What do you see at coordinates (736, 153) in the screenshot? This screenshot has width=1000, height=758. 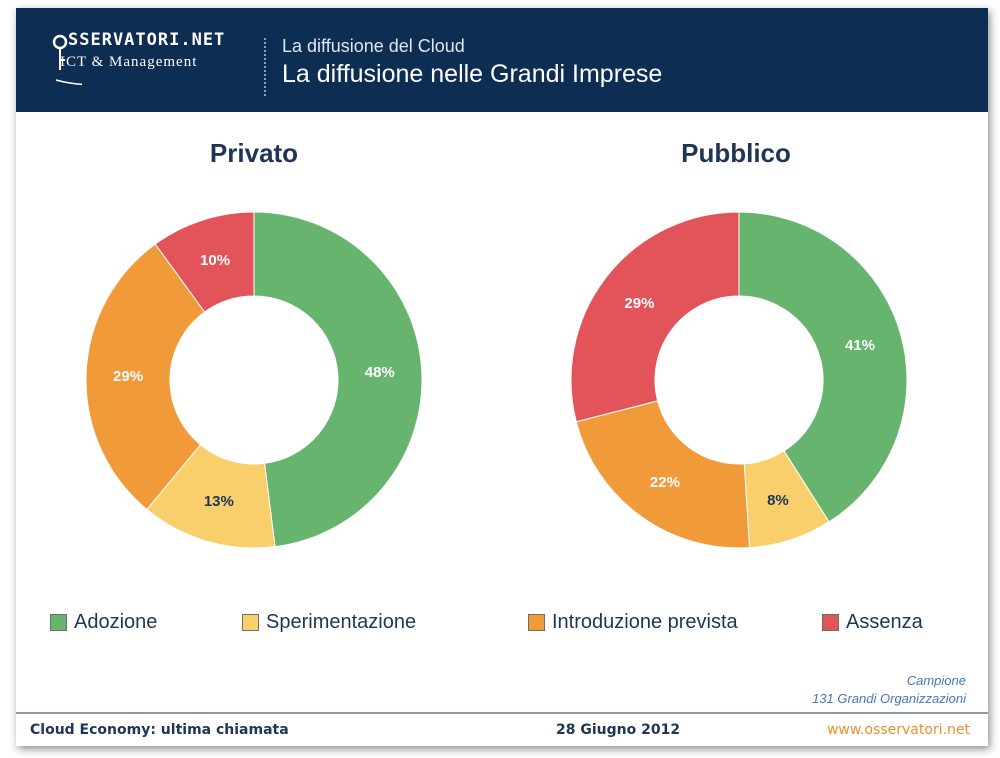 I see `chart-title-pubblico: Pubblico` at bounding box center [736, 153].